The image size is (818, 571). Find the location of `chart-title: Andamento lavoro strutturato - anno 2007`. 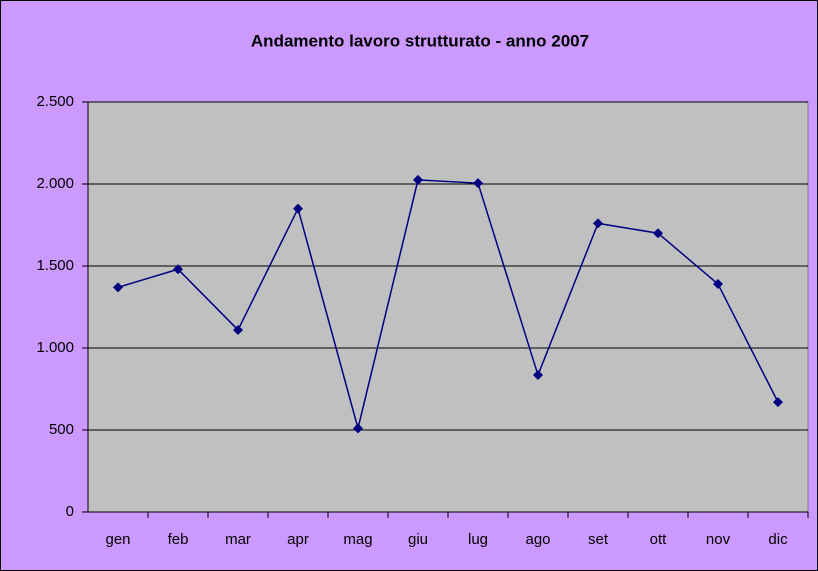

chart-title: Andamento lavoro strutturato - anno 2007 is located at coordinates (420, 40).